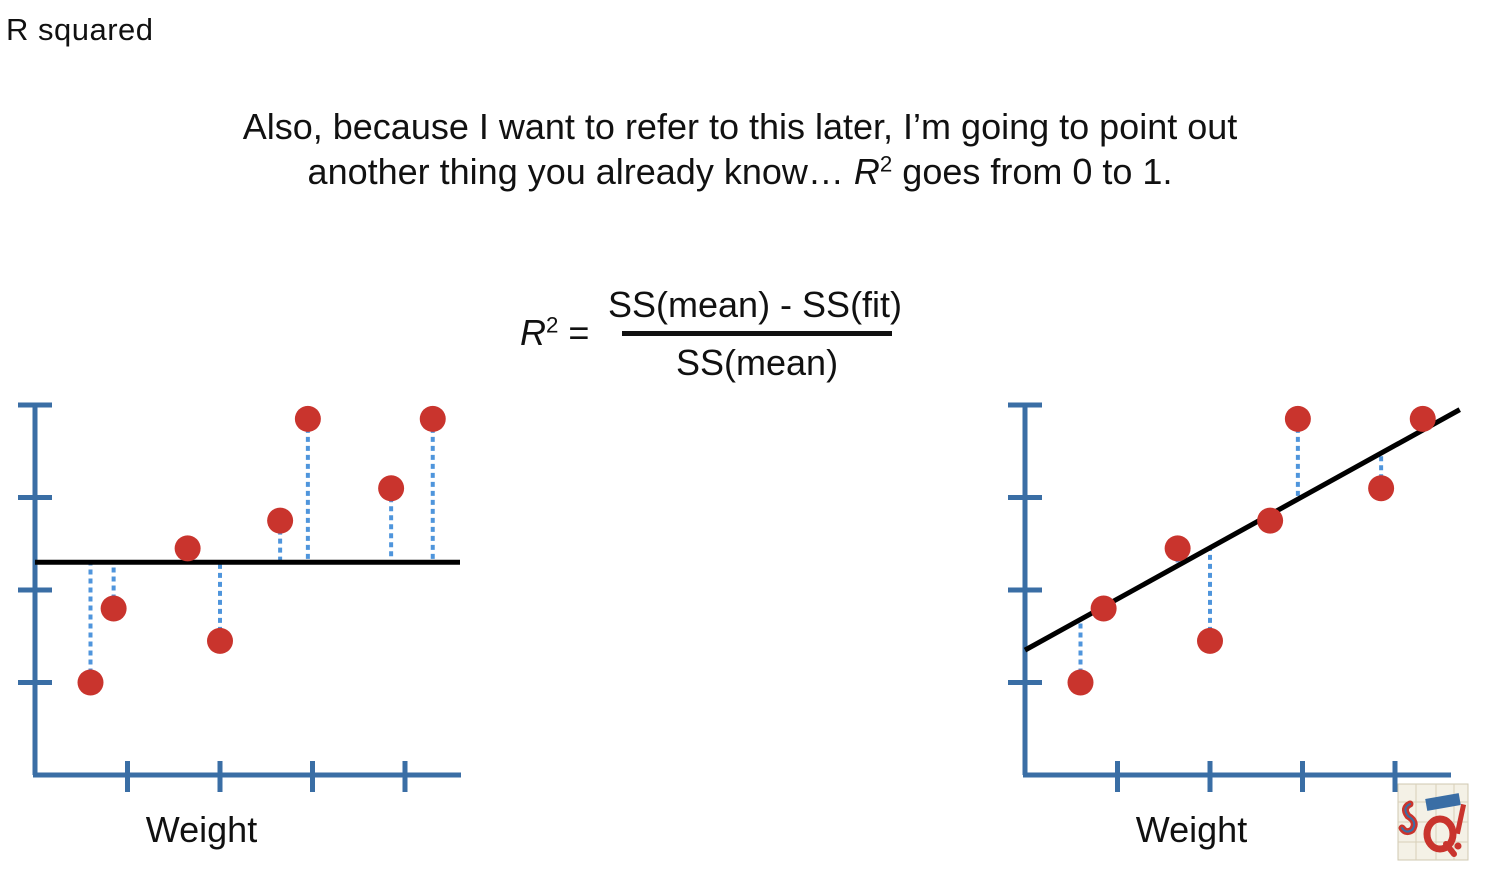  What do you see at coordinates (720, 337) in the screenshot?
I see `r-squared-formula: R2 = SS(mean) - SS(fit) SS(mean)` at bounding box center [720, 337].